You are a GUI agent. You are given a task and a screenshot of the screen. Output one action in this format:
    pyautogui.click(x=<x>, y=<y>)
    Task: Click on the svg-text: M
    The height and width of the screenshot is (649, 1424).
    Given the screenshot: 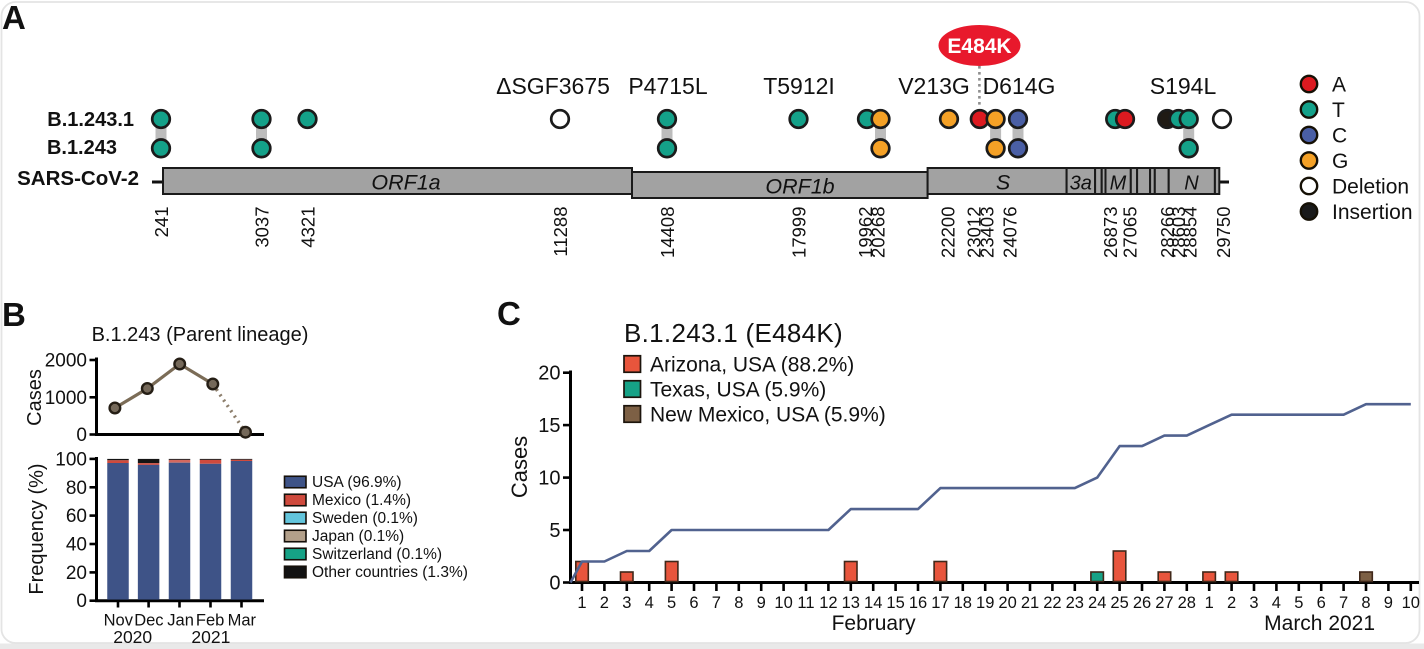 What is the action you would take?
    pyautogui.click(x=1118, y=184)
    